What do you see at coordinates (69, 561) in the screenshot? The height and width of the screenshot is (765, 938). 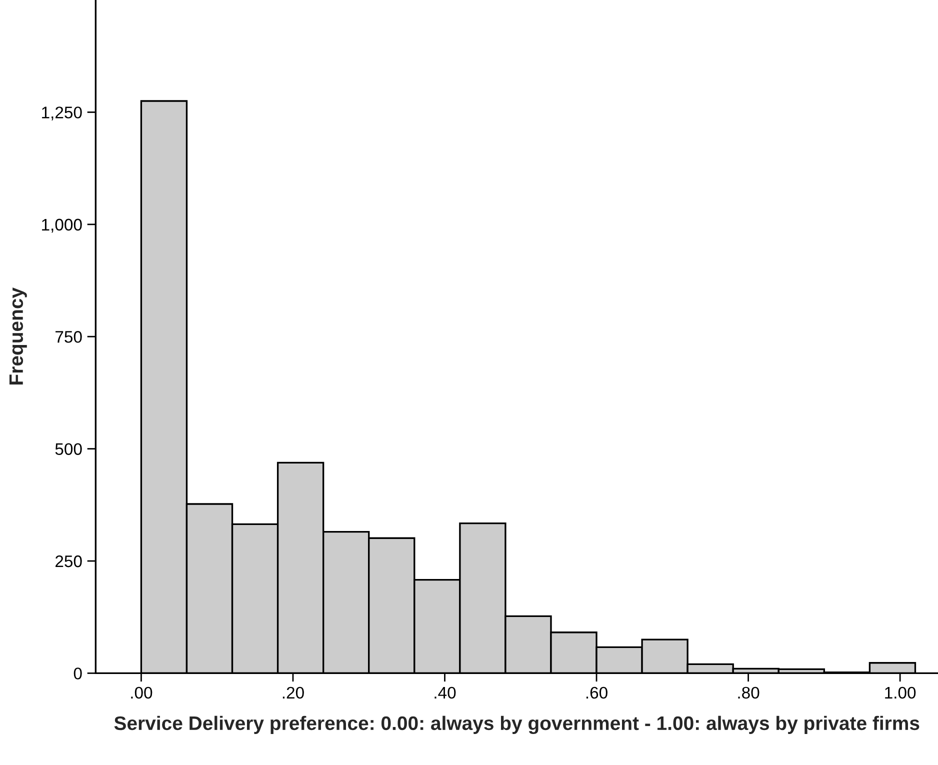 I see `y-tick-label: 250` at bounding box center [69, 561].